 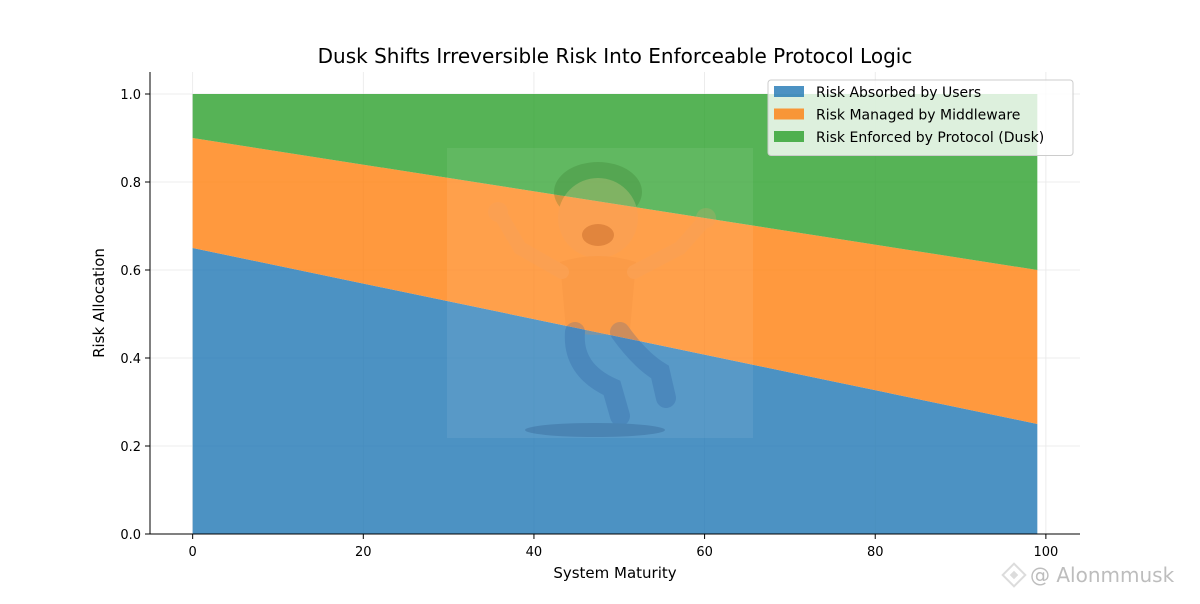 I want to click on y-tick-label-0: 0.0, so click(x=130, y=535).